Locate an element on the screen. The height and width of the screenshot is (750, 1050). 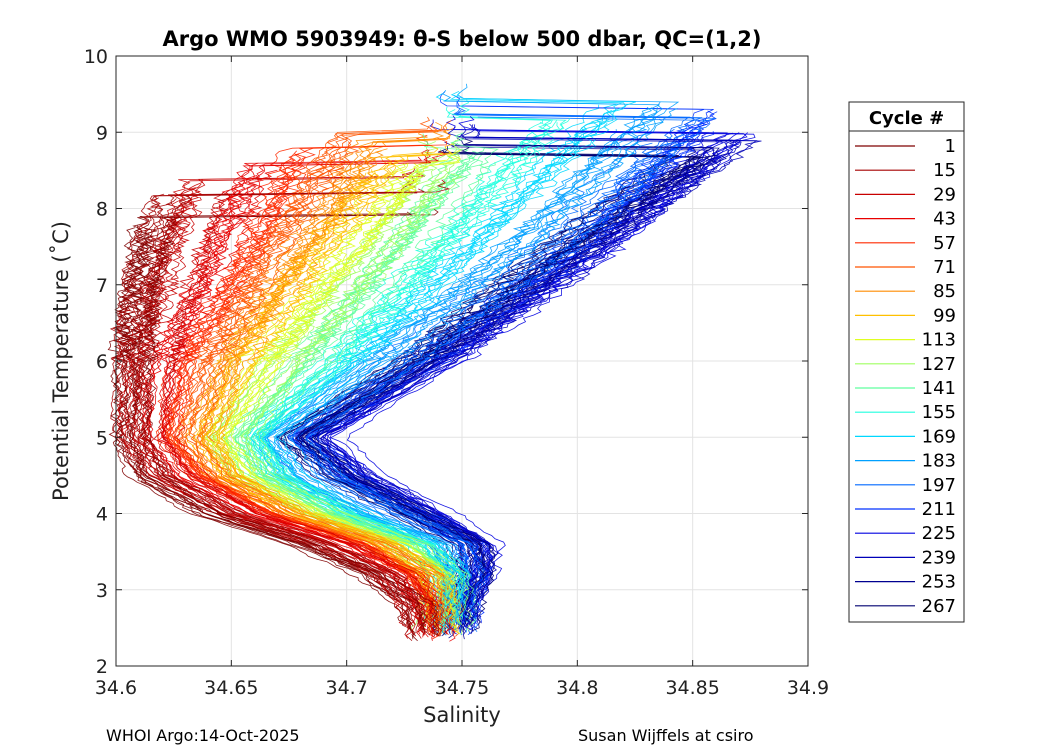
legend-entry-label: 29 is located at coordinates (944, 194).